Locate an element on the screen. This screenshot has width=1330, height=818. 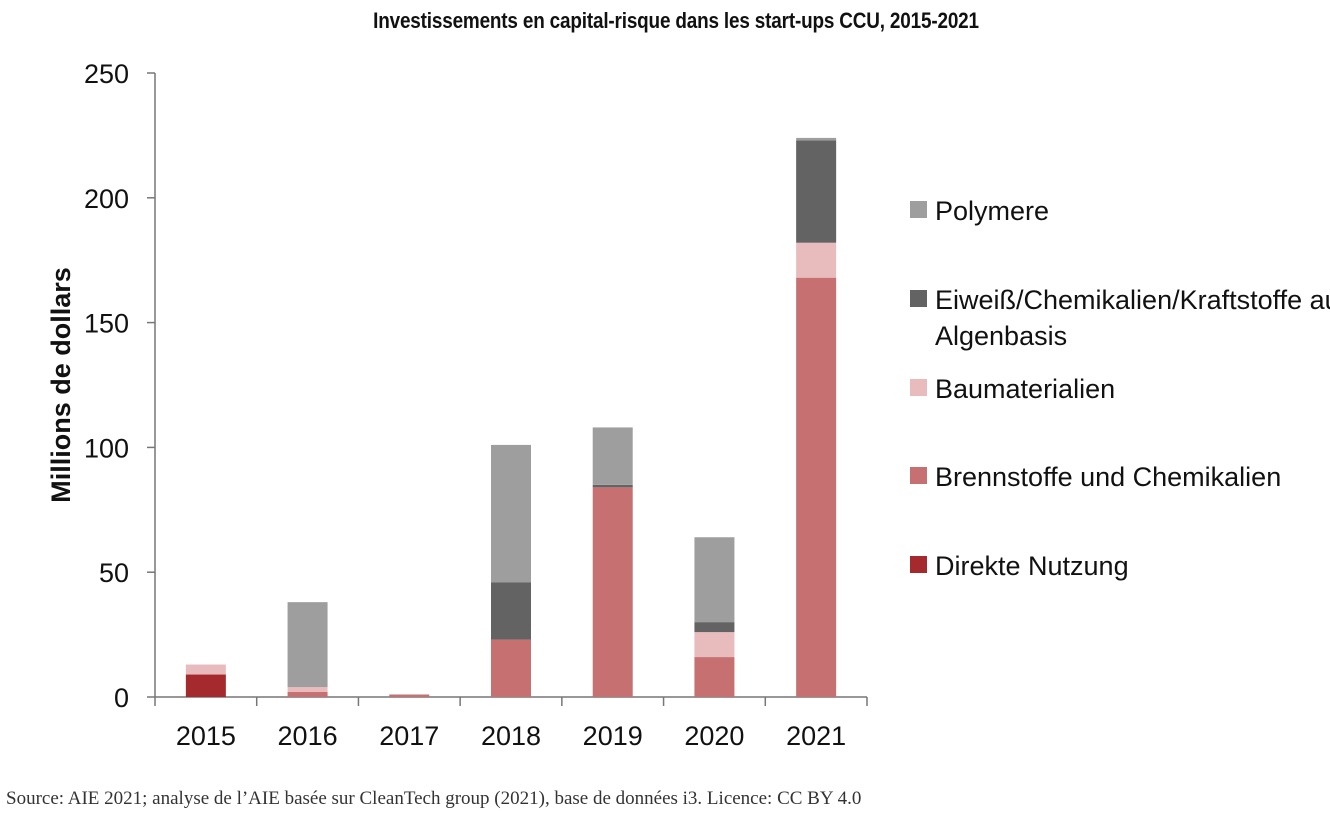
x-axis: 2015 2016 2017 2018 2019 2020 2021 is located at coordinates (511, 723).